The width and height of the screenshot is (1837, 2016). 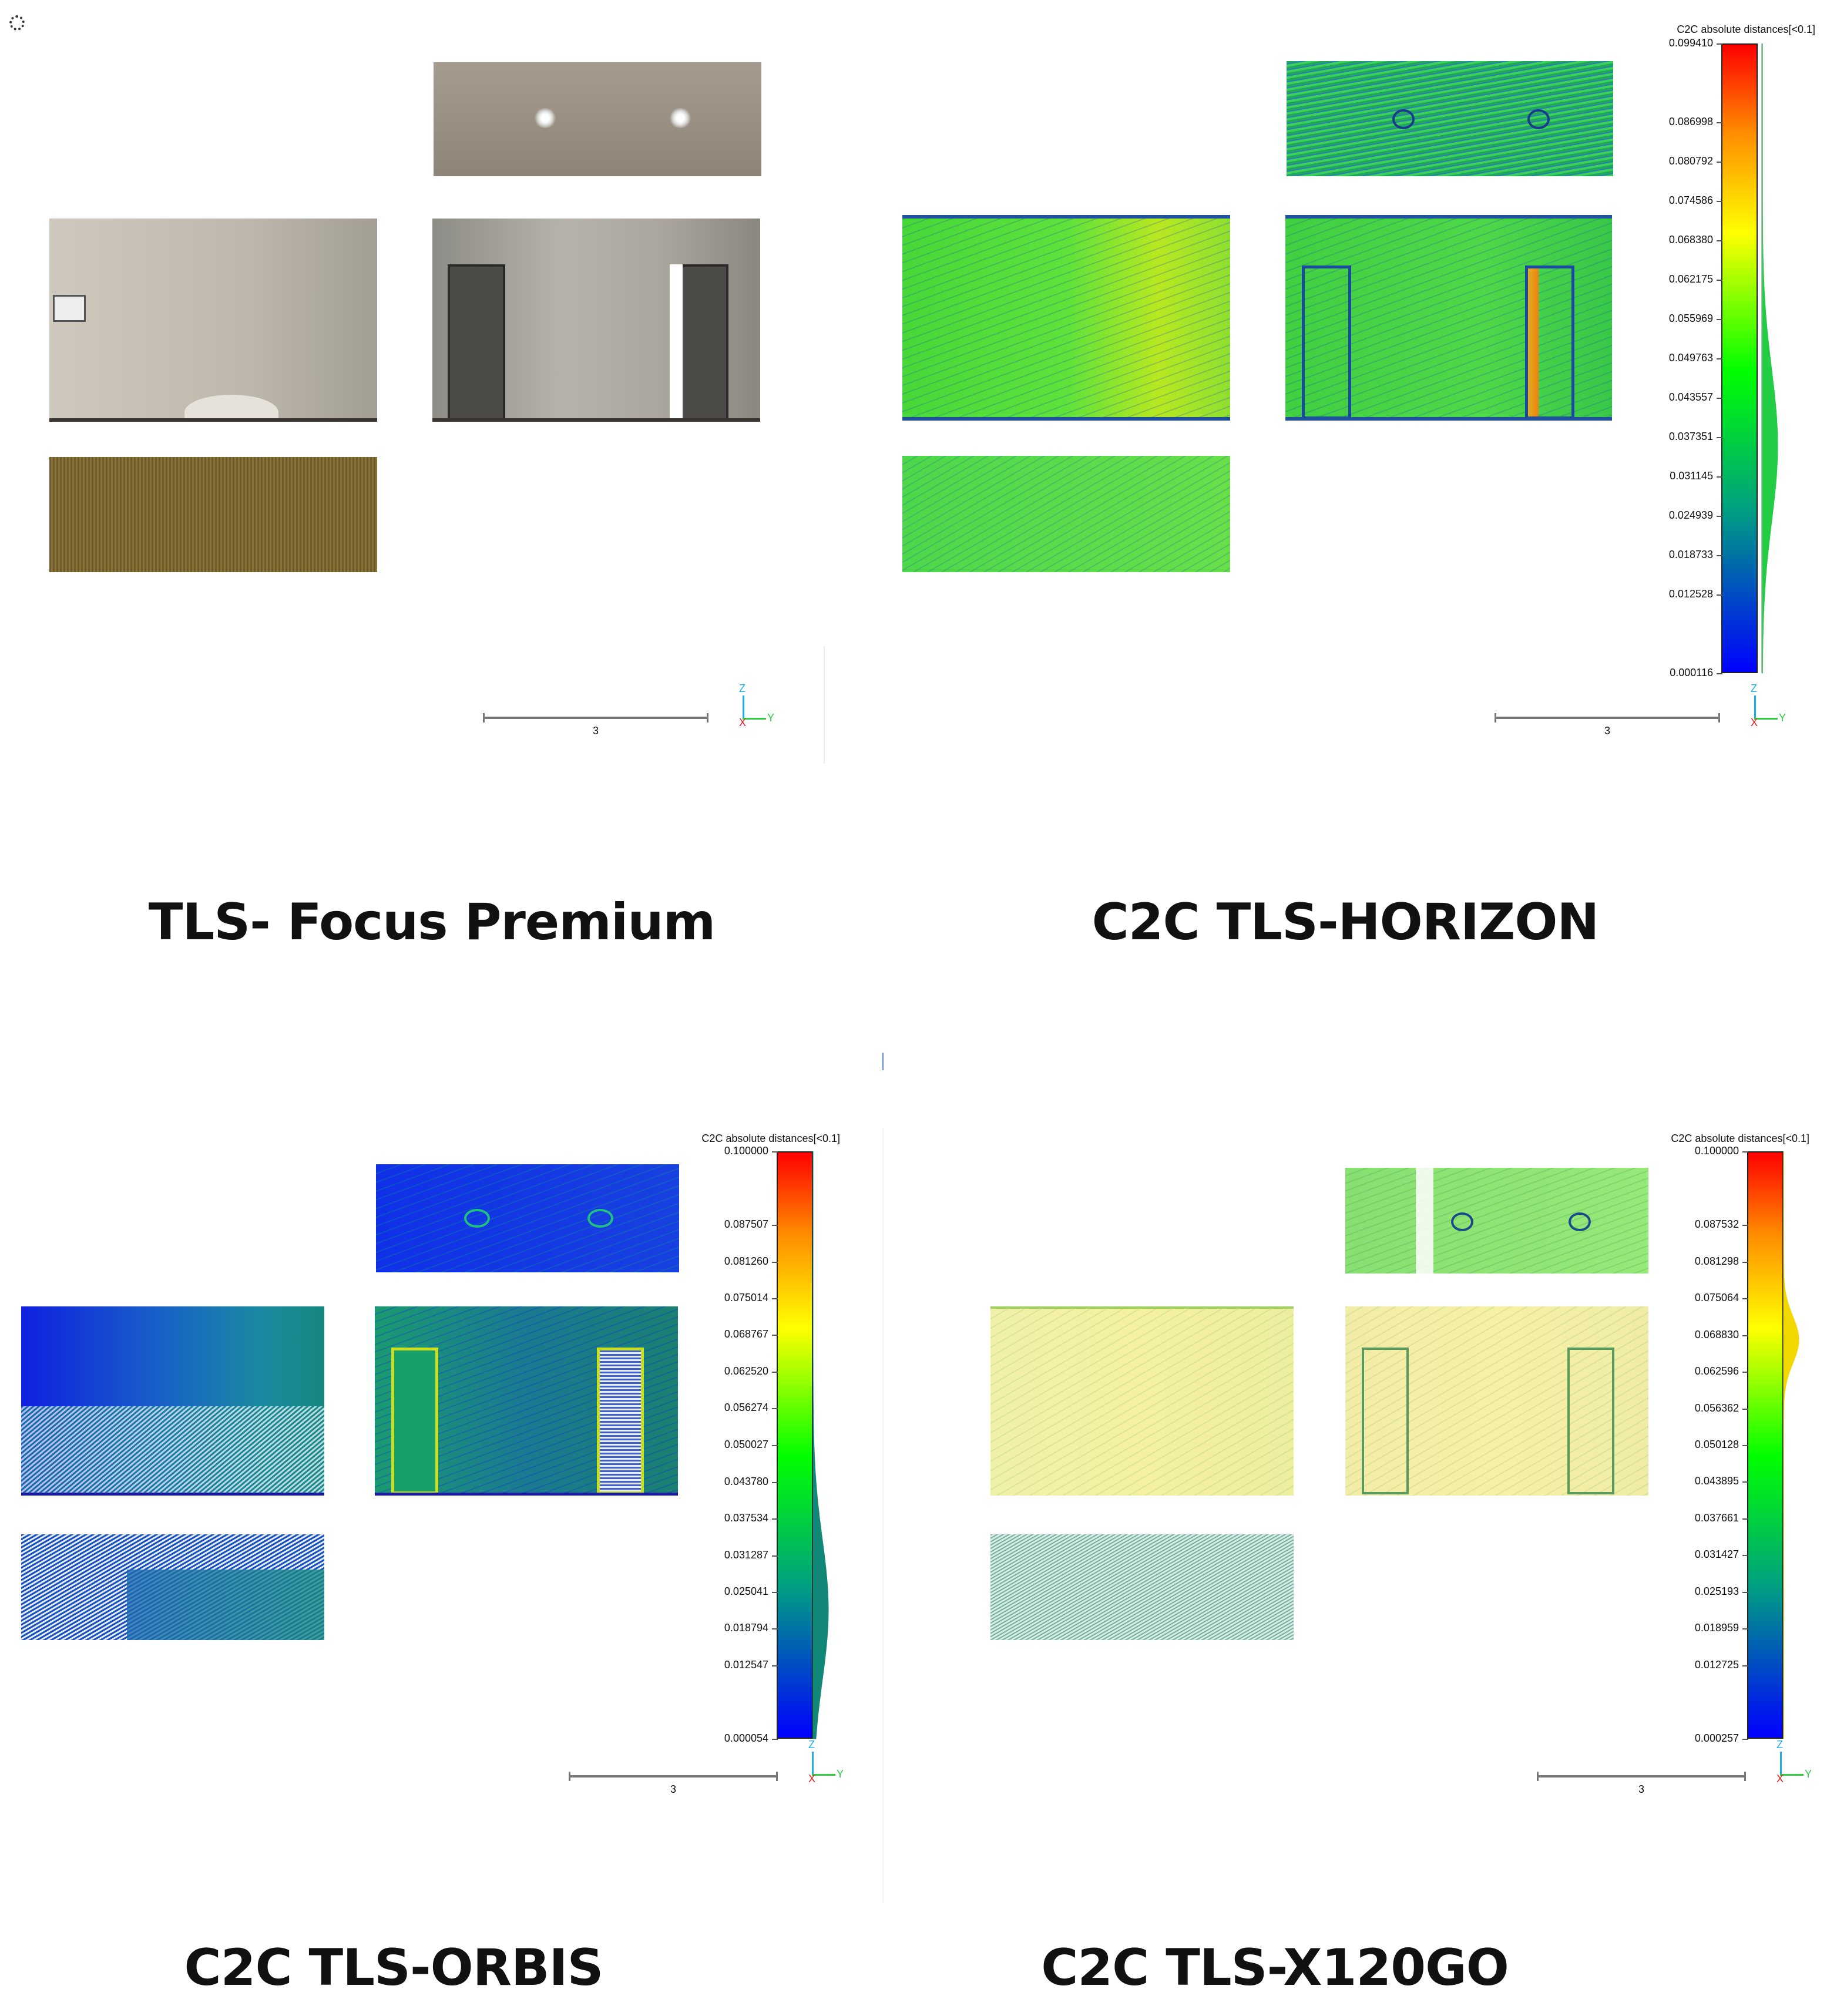 I want to click on colorbar-tick-label: 0.068380, so click(x=1690, y=240).